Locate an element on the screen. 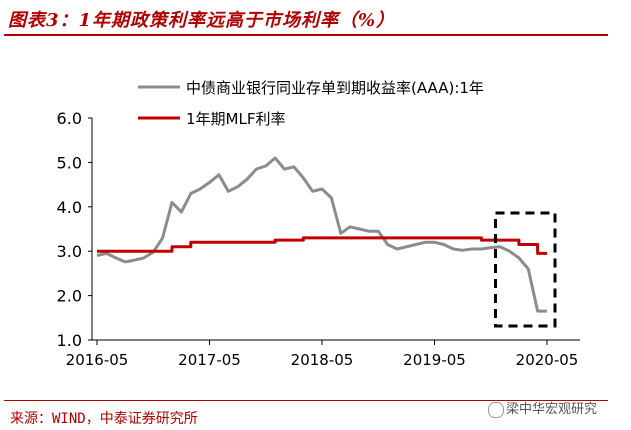  x-tick-label: 2016-05 is located at coordinates (97, 360).